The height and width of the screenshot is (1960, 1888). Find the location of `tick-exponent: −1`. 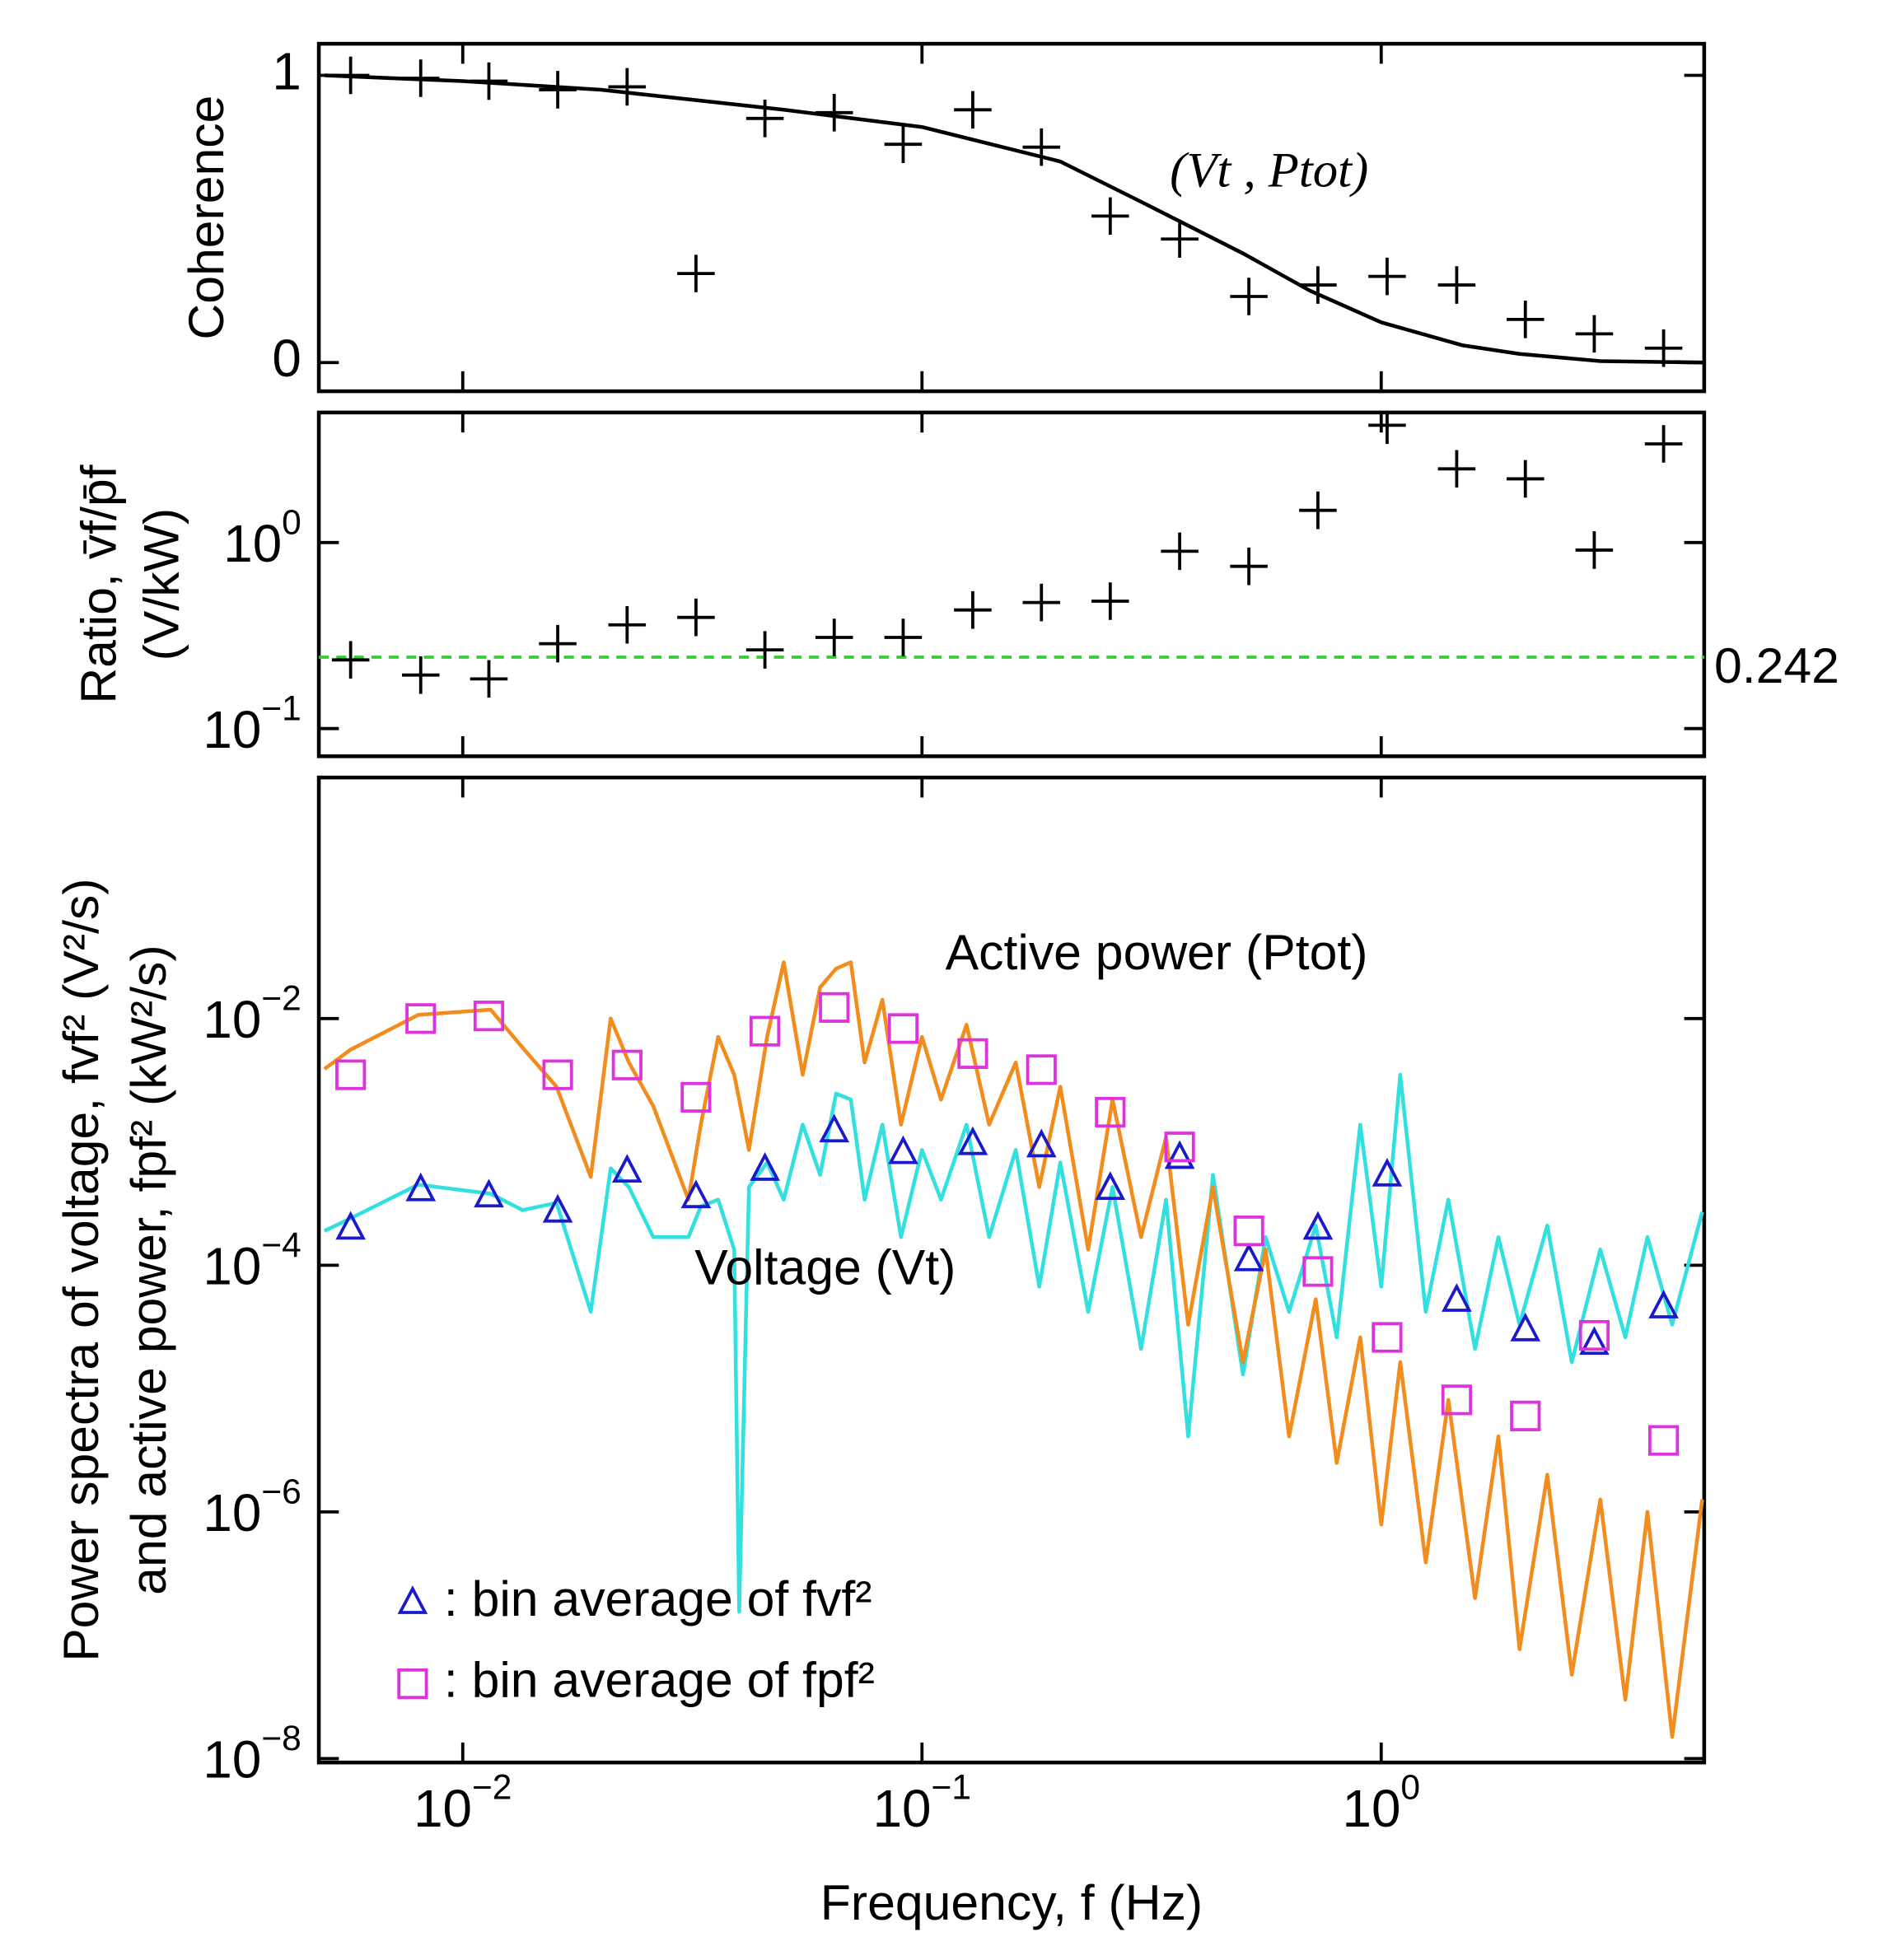

tick-exponent: −1 is located at coordinates (281, 709).